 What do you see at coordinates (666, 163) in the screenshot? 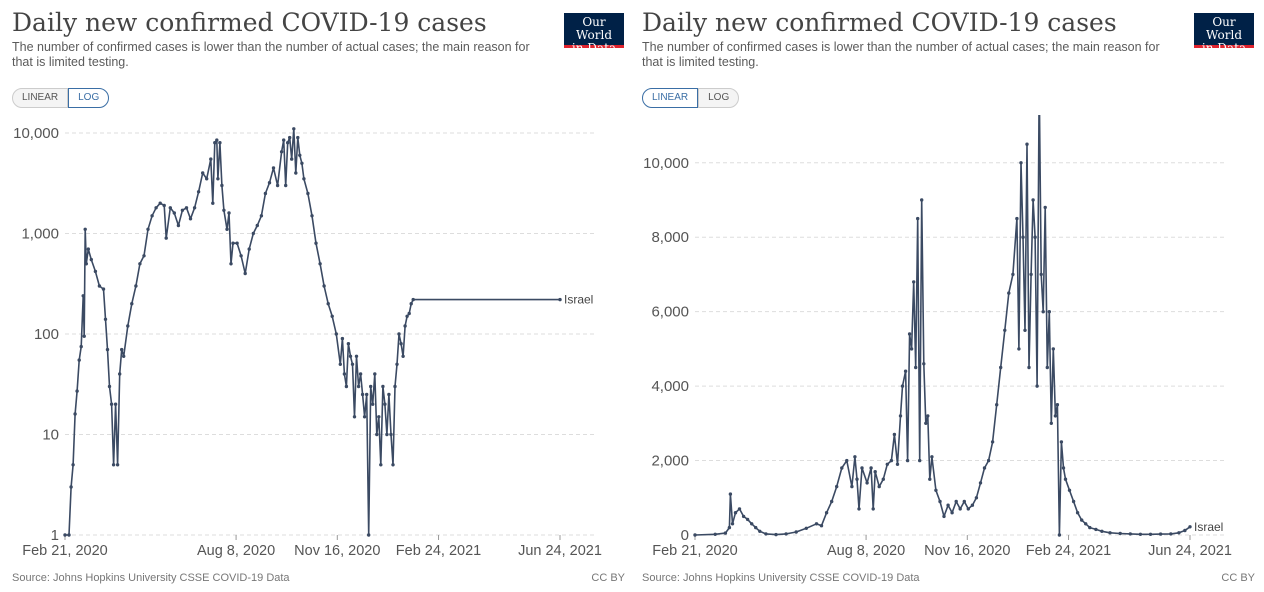
I see `y-tick-label: 10,000` at bounding box center [666, 163].